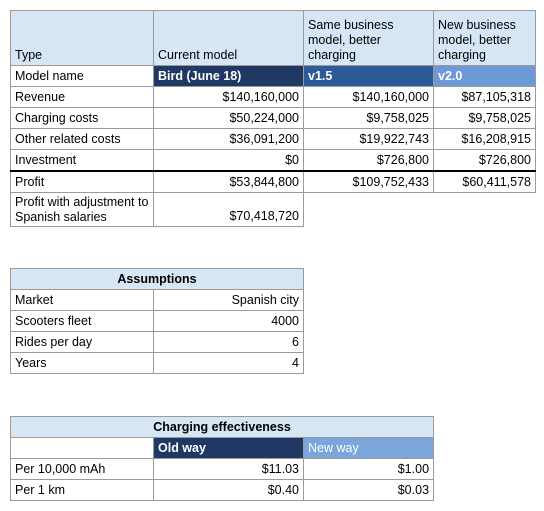 The width and height of the screenshot is (544, 511). What do you see at coordinates (228, 118) in the screenshot?
I see `cell-current: $50,224,000` at bounding box center [228, 118].